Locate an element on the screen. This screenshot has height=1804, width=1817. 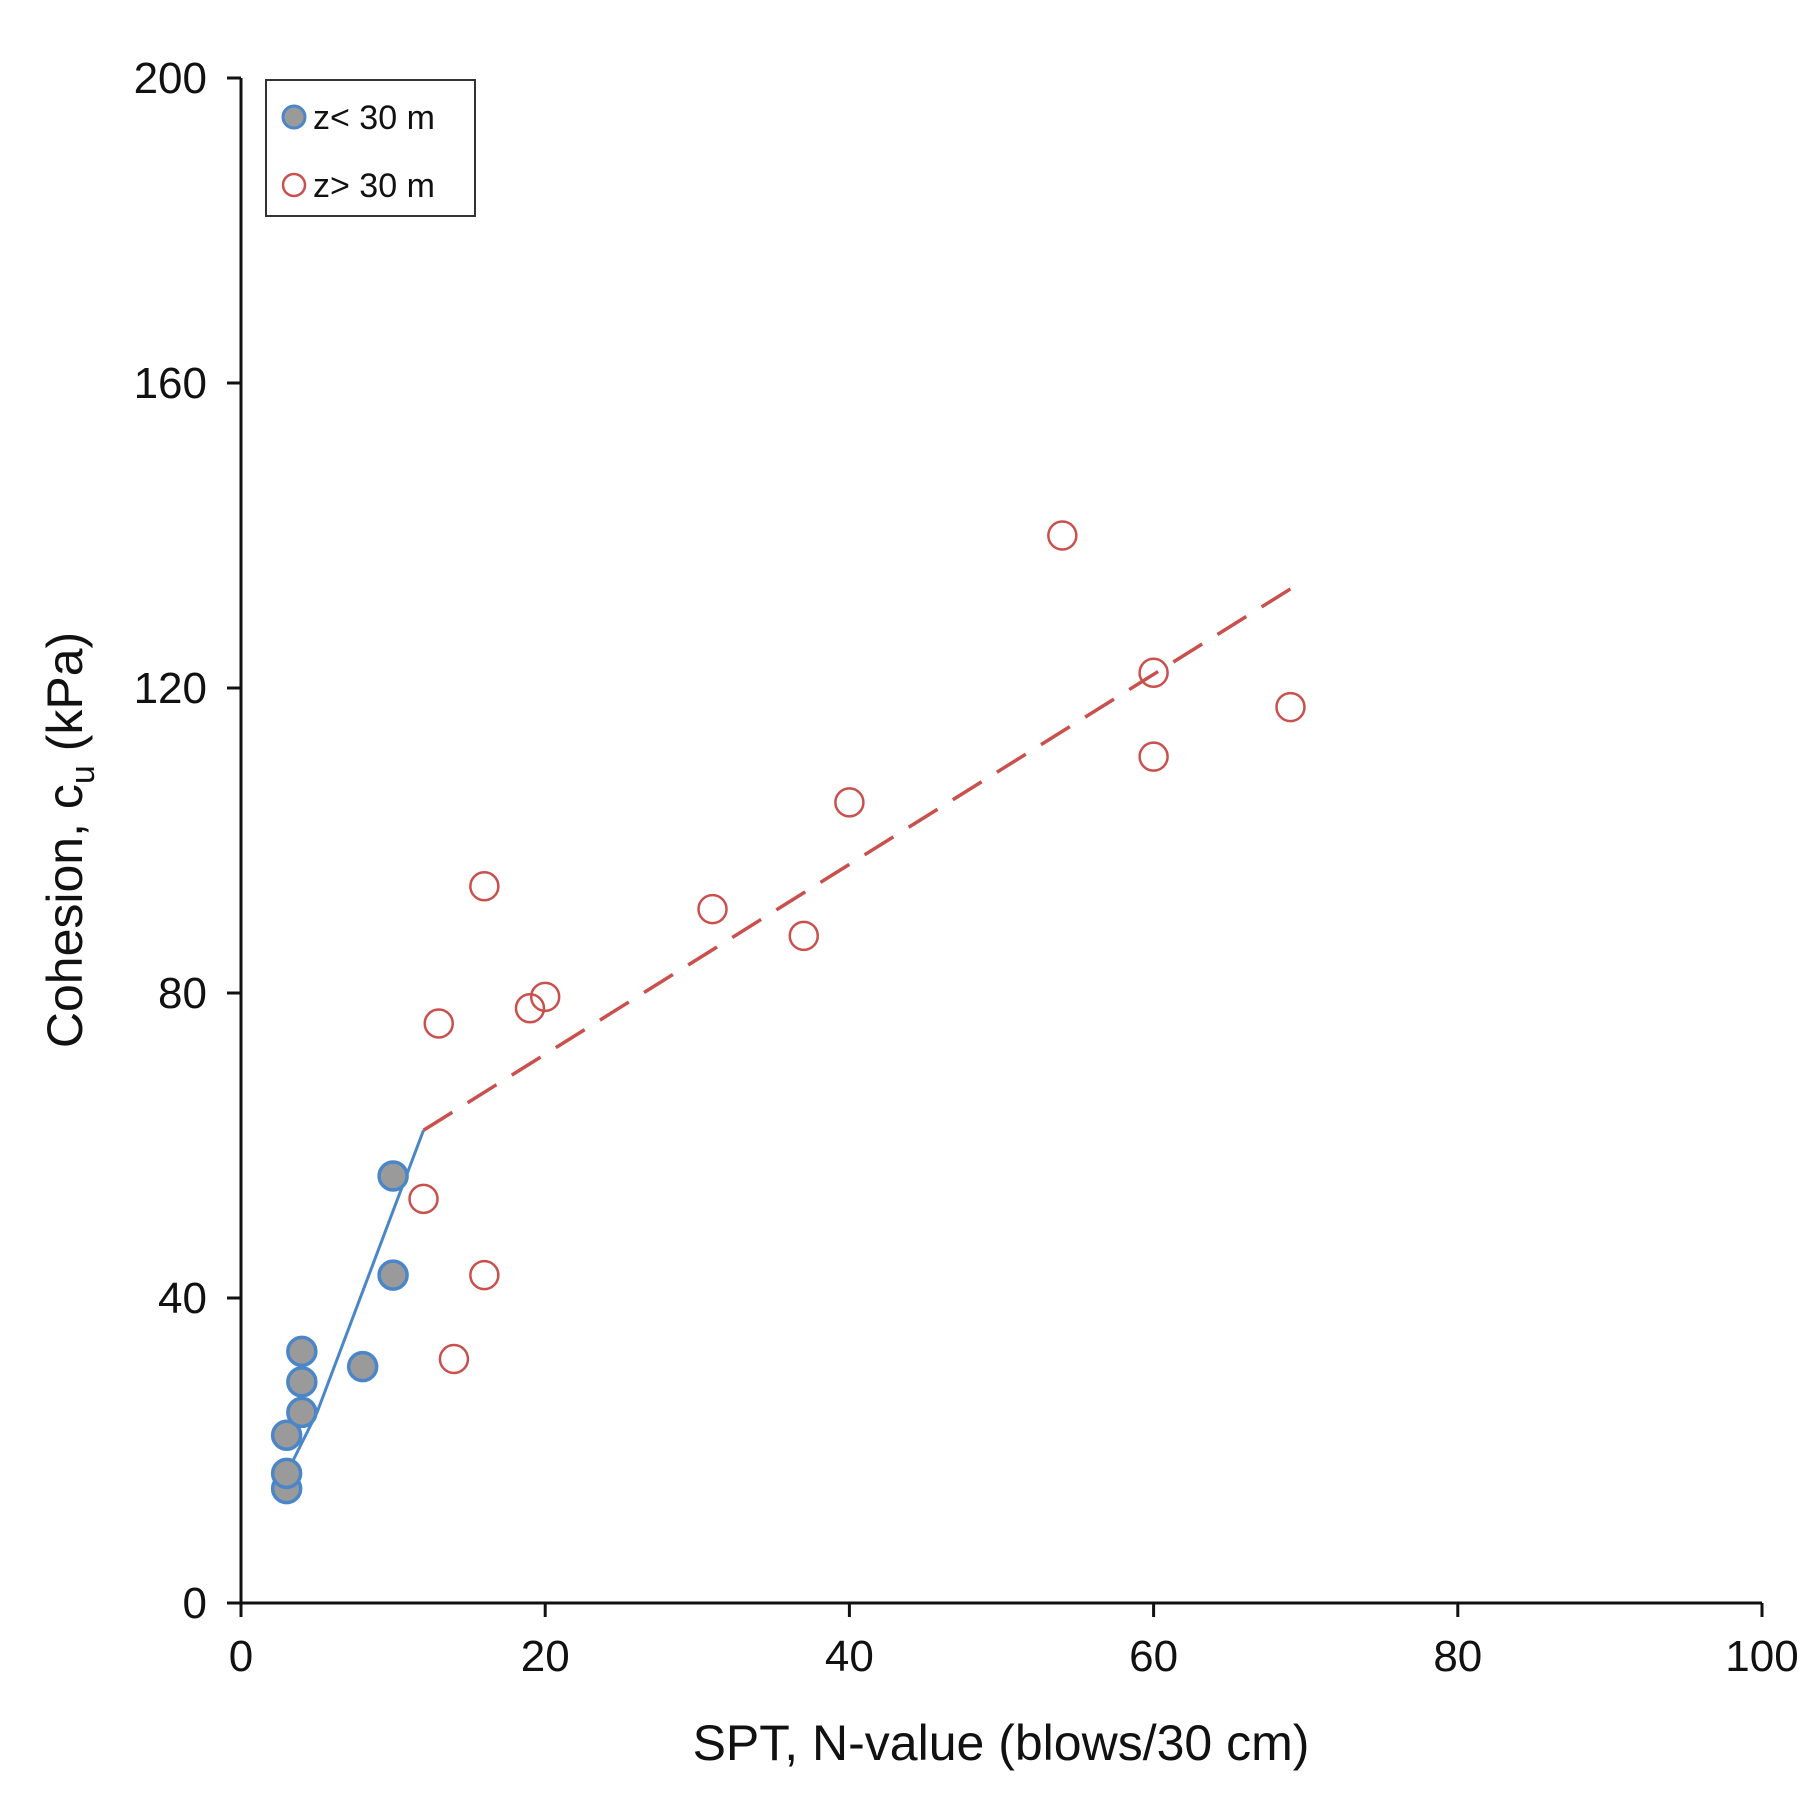
legend-label-shallow: z< 30 m is located at coordinates (374, 118).